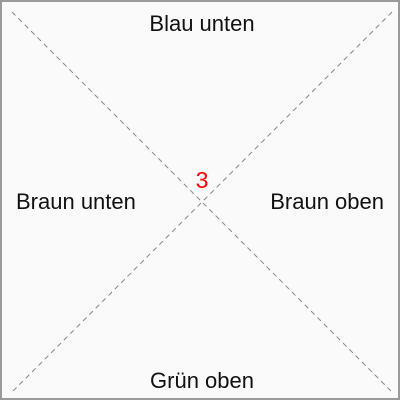  Describe the element at coordinates (76, 201) in the screenshot. I see `label-left: Braun unten` at that location.